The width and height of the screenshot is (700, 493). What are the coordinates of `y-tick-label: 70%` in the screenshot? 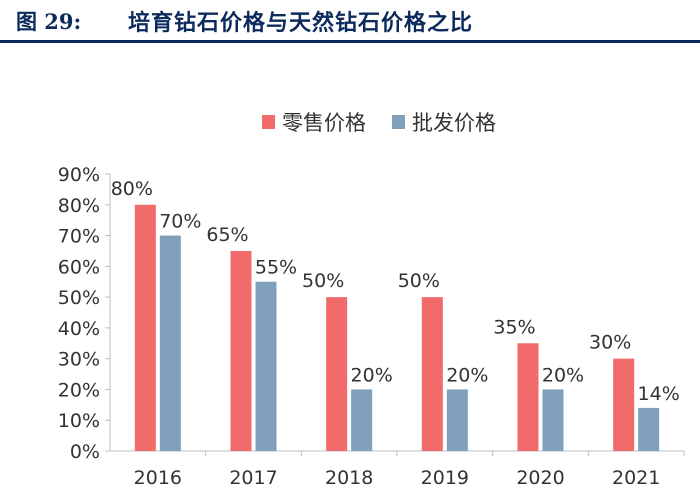 It's located at (79, 237).